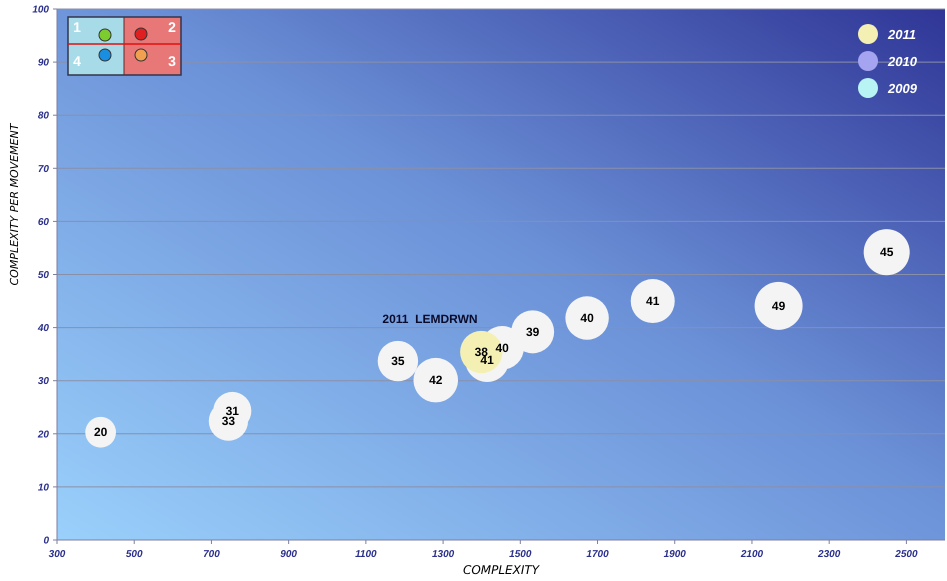 The height and width of the screenshot is (581, 947). I want to click on x-tick-label: 900, so click(289, 554).